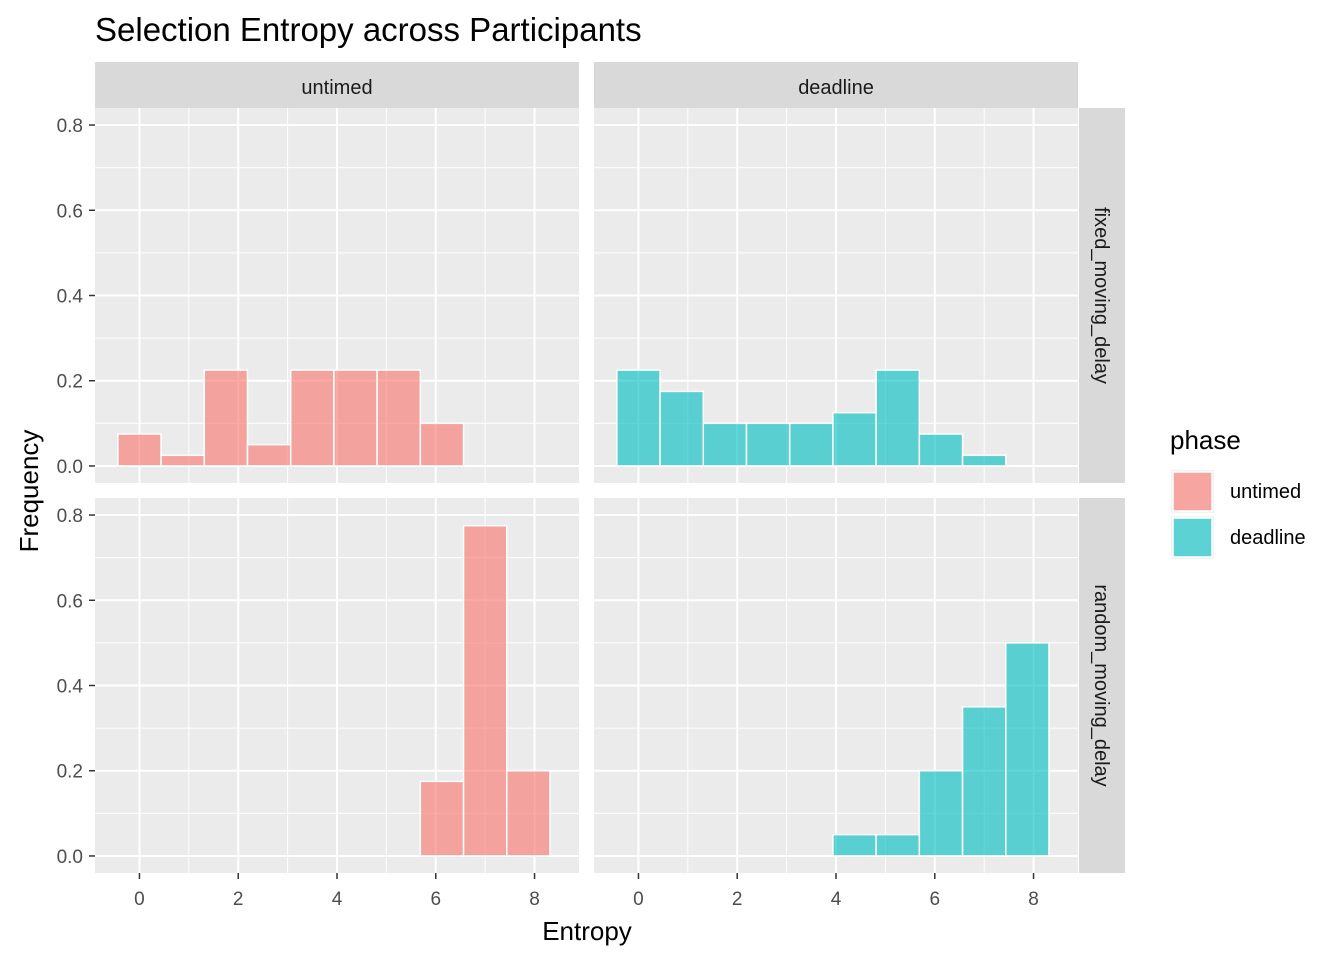 This screenshot has height=960, width=1344. What do you see at coordinates (368, 29) in the screenshot?
I see `chart-title: Selection Entropy across Participants` at bounding box center [368, 29].